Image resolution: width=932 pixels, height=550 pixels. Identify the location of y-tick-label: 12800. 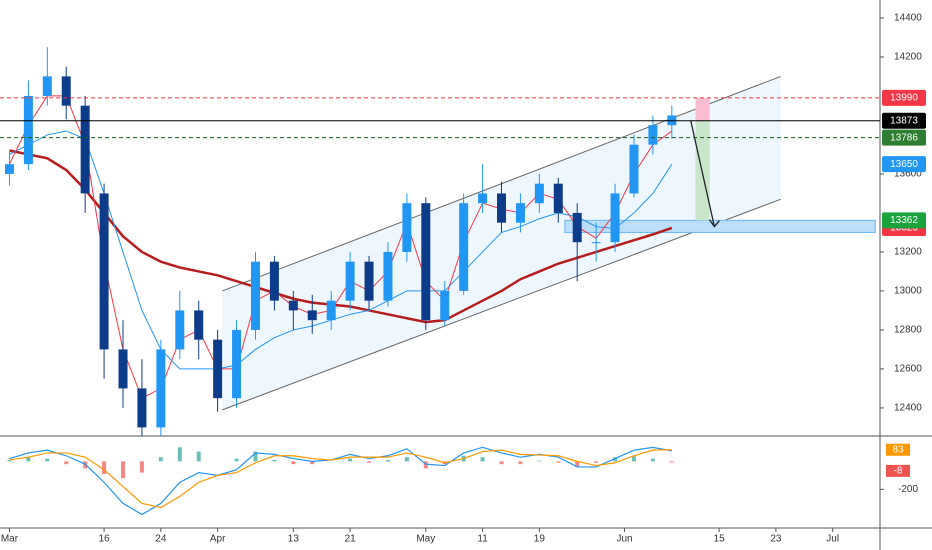
(908, 330).